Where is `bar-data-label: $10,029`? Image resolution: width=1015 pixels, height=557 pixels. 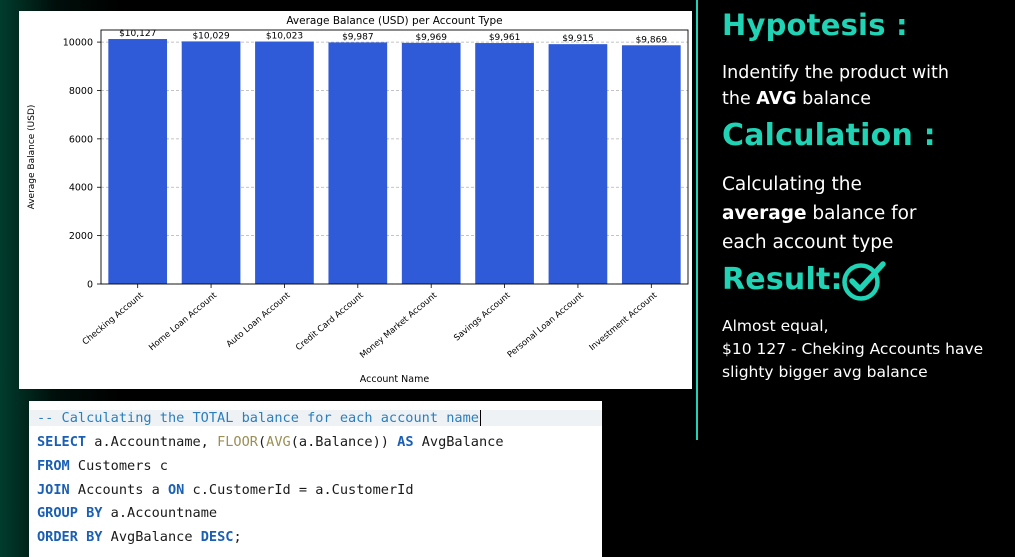 bar-data-label: $10,029 is located at coordinates (210, 36).